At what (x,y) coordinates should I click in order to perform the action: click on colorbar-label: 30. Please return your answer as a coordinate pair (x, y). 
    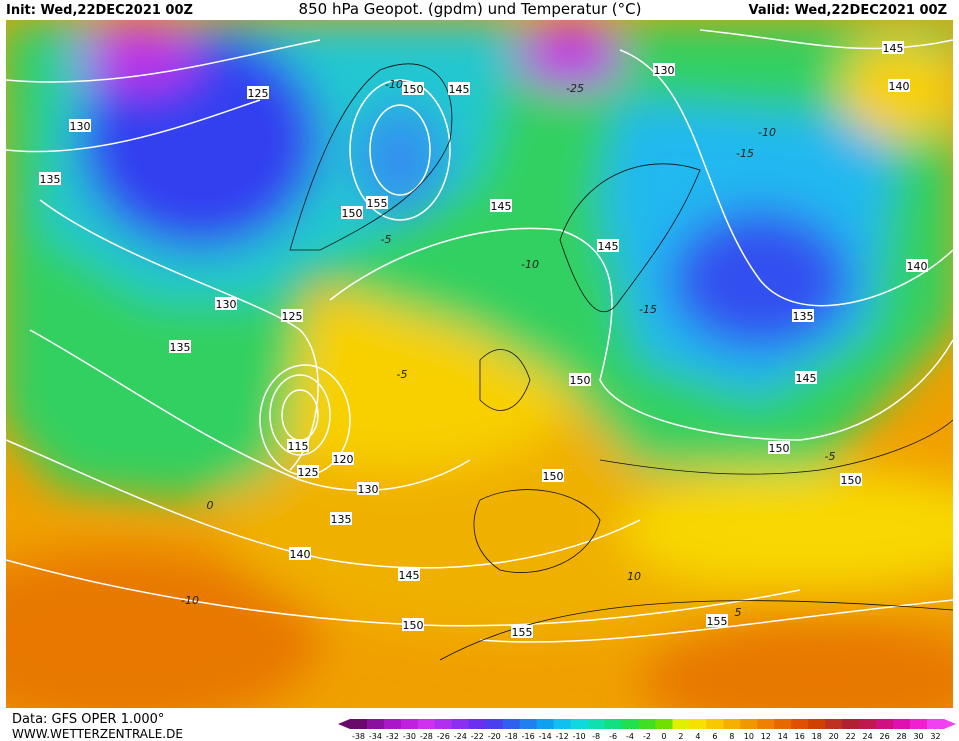
    Looking at the image, I should click on (918, 736).